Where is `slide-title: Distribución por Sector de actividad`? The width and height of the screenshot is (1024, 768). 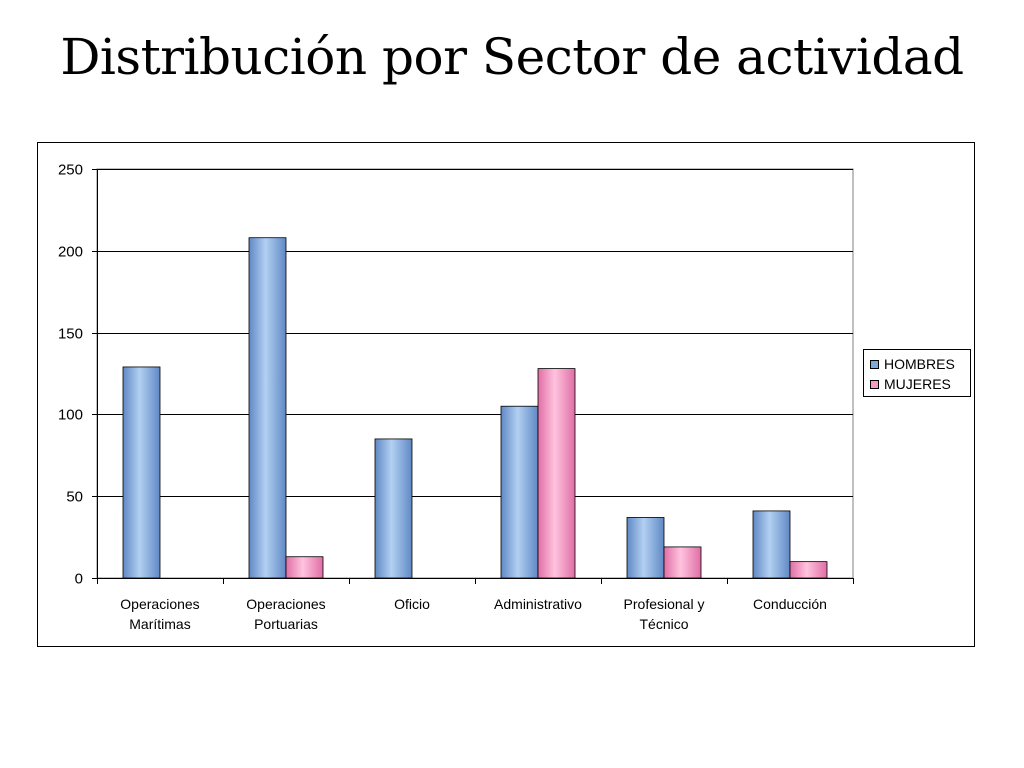 slide-title: Distribución por Sector de actividad is located at coordinates (512, 57).